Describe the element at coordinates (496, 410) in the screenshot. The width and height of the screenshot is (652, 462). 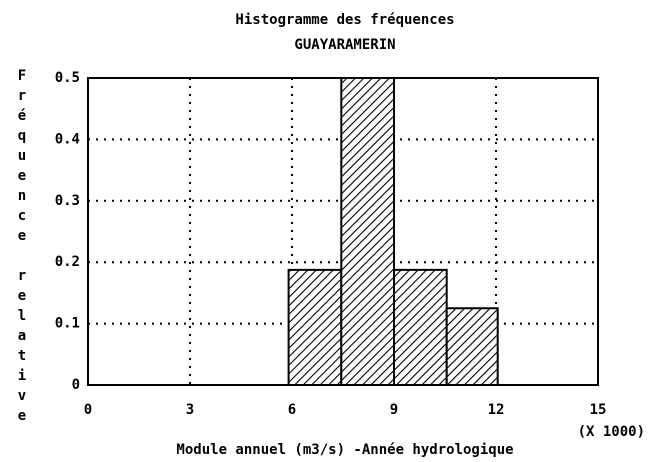
I see `x-tick-label: 12` at that location.